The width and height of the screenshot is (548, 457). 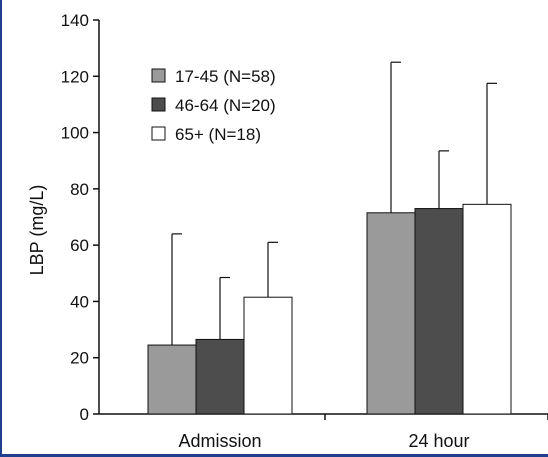 What do you see at coordinates (218, 134) in the screenshot?
I see `legend-label: 65+ (N=18)` at bounding box center [218, 134].